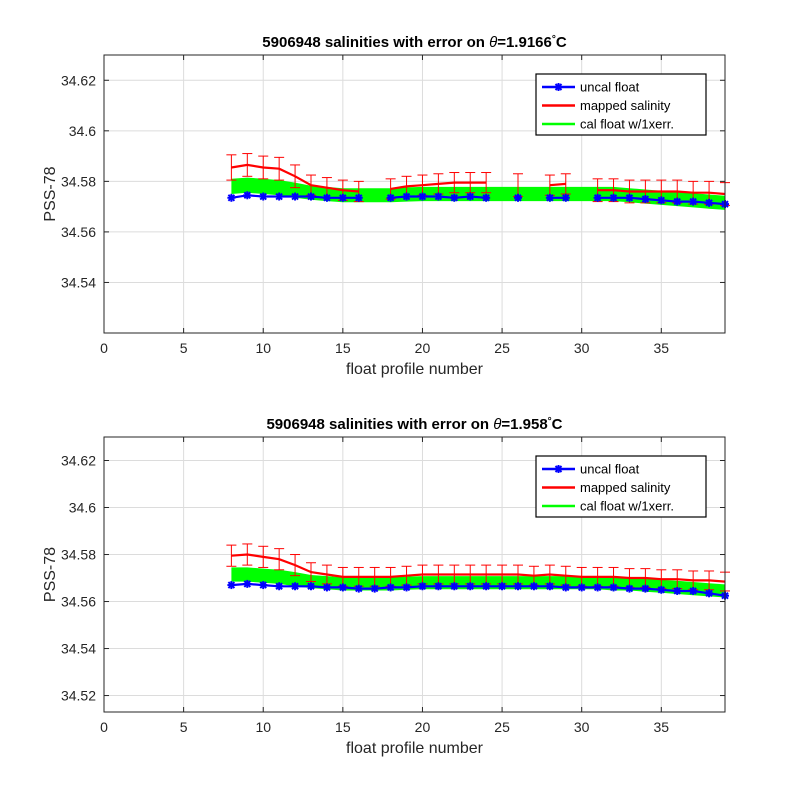 This screenshot has width=800, height=800. What do you see at coordinates (627, 506) in the screenshot?
I see `legend-label-cal: cal float w/1xerr.` at bounding box center [627, 506].